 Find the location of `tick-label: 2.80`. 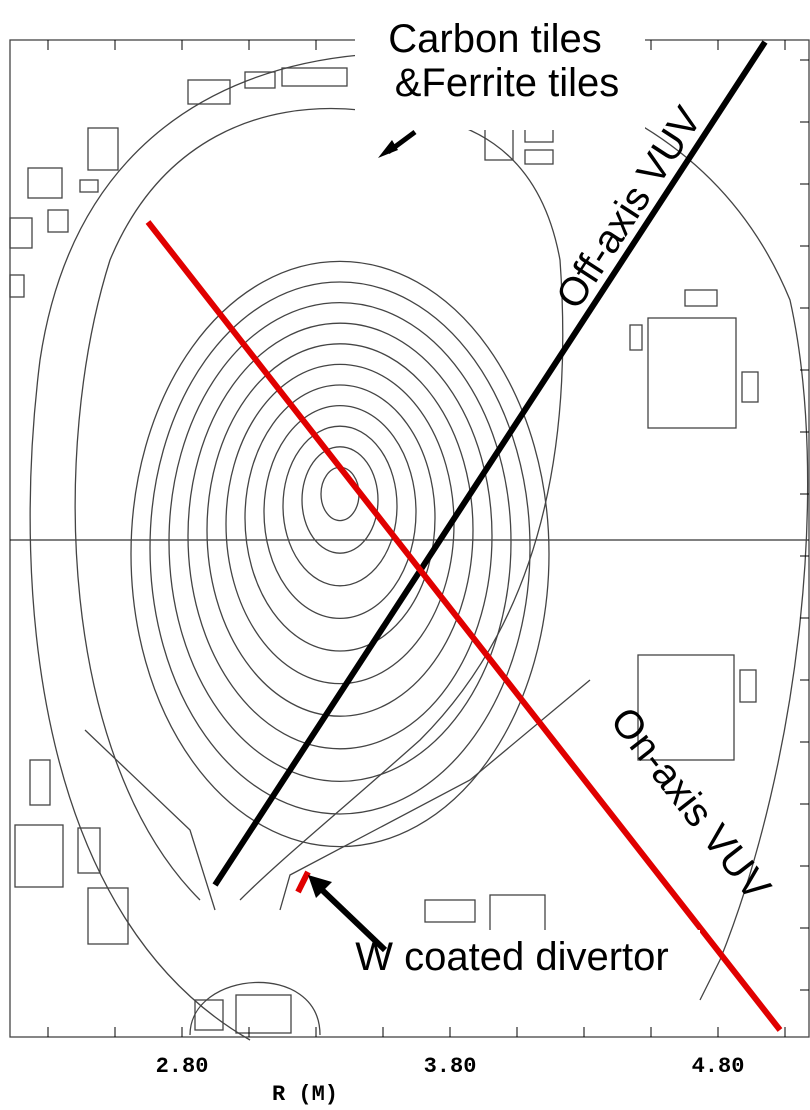

tick-label: 2.80 is located at coordinates (182, 1066).